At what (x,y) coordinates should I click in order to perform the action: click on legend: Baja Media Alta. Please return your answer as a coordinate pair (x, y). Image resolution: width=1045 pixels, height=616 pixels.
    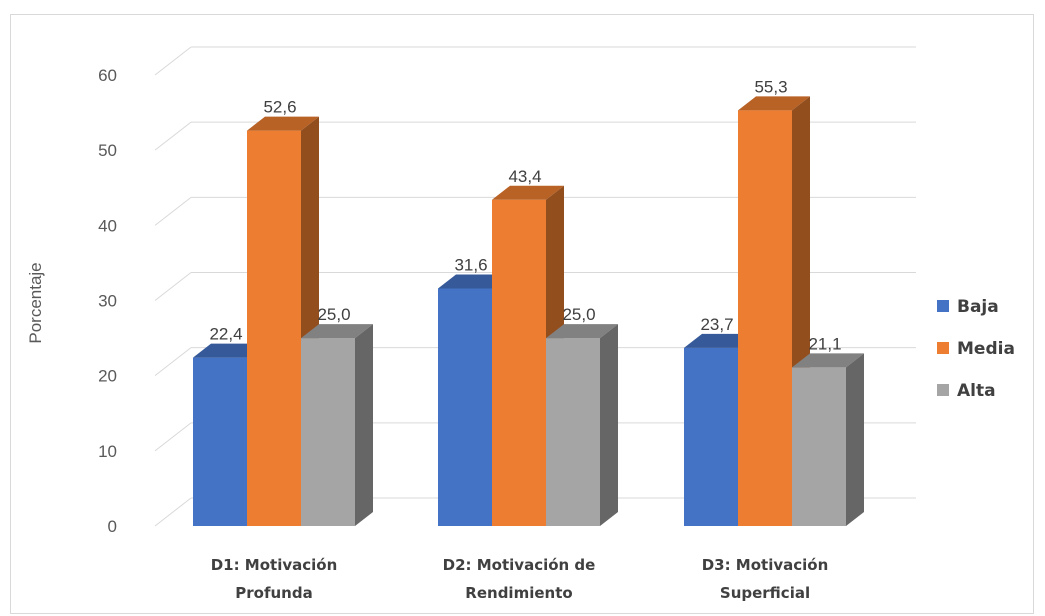
    Looking at the image, I should click on (976, 349).